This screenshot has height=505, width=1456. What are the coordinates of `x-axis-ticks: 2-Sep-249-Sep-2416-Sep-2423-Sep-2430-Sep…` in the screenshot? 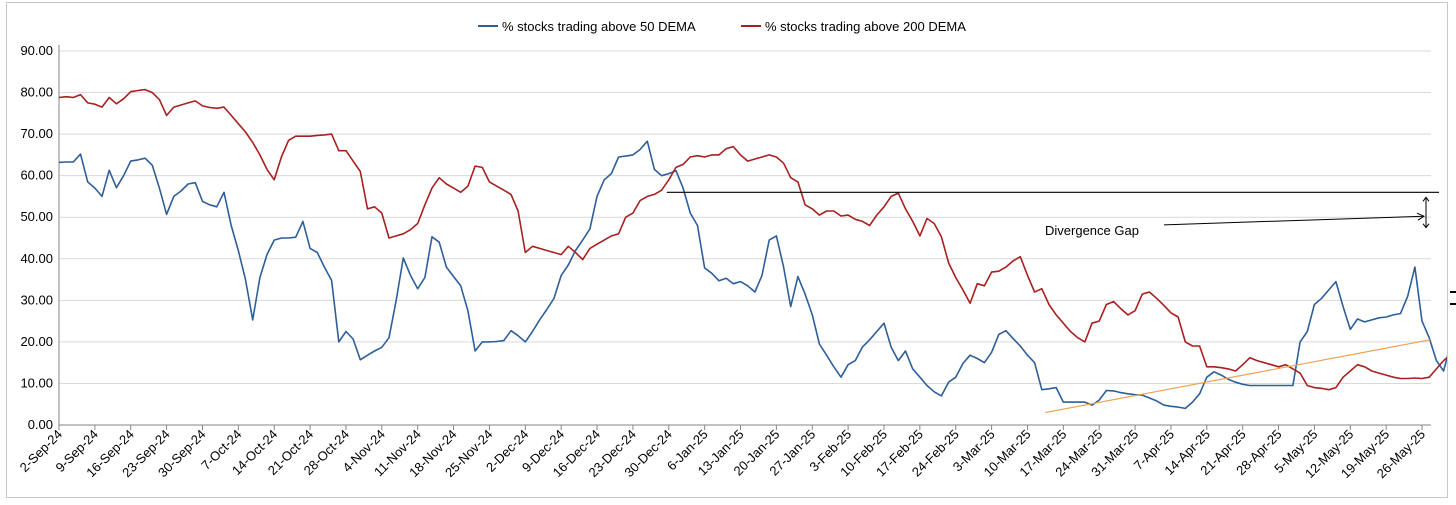 It's located at (722, 453).